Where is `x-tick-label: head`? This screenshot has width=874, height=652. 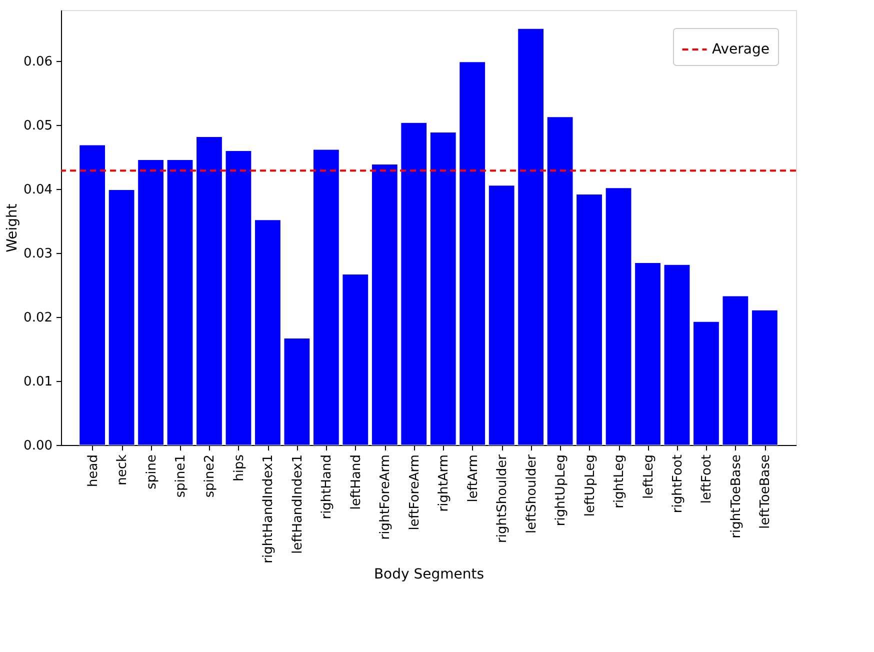 x-tick-label: head is located at coordinates (93, 470).